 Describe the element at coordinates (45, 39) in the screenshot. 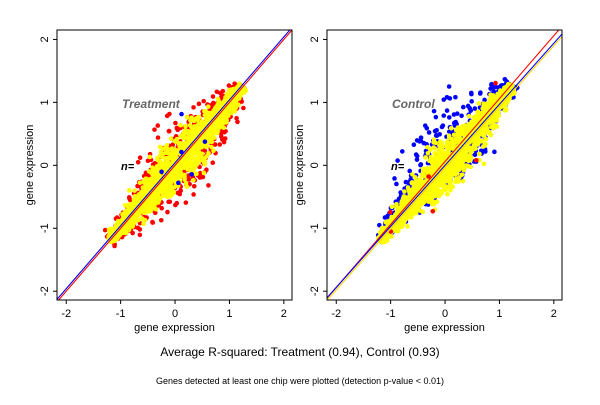

I see `y-tick-label: 2` at that location.